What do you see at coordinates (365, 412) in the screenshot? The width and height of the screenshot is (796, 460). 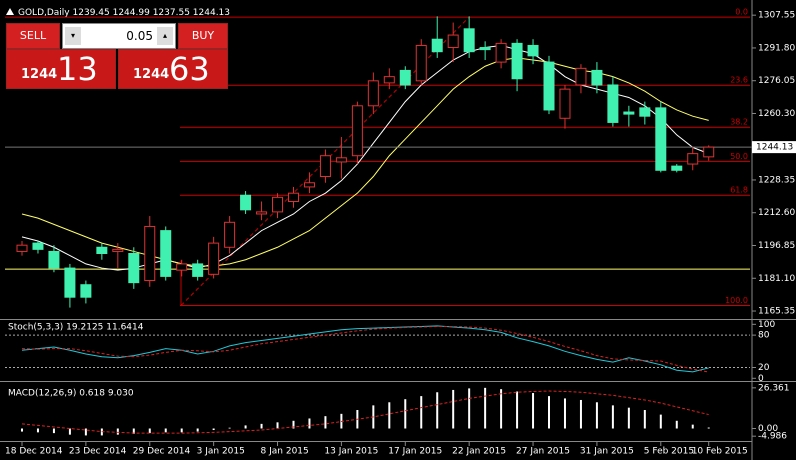 I see `macd-signal` at bounding box center [365, 412].